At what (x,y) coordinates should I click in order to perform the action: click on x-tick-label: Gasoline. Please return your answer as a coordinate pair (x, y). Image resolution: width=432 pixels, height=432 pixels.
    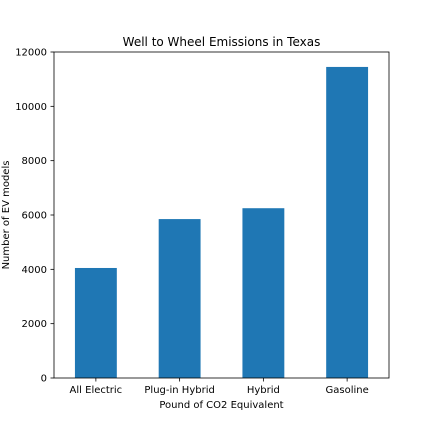
    Looking at the image, I should click on (346, 390).